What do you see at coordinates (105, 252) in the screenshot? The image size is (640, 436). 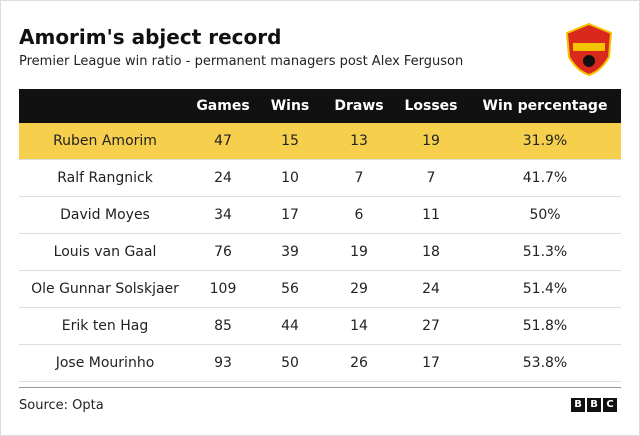 I see `manager-name: Louis van Gaal` at bounding box center [105, 252].